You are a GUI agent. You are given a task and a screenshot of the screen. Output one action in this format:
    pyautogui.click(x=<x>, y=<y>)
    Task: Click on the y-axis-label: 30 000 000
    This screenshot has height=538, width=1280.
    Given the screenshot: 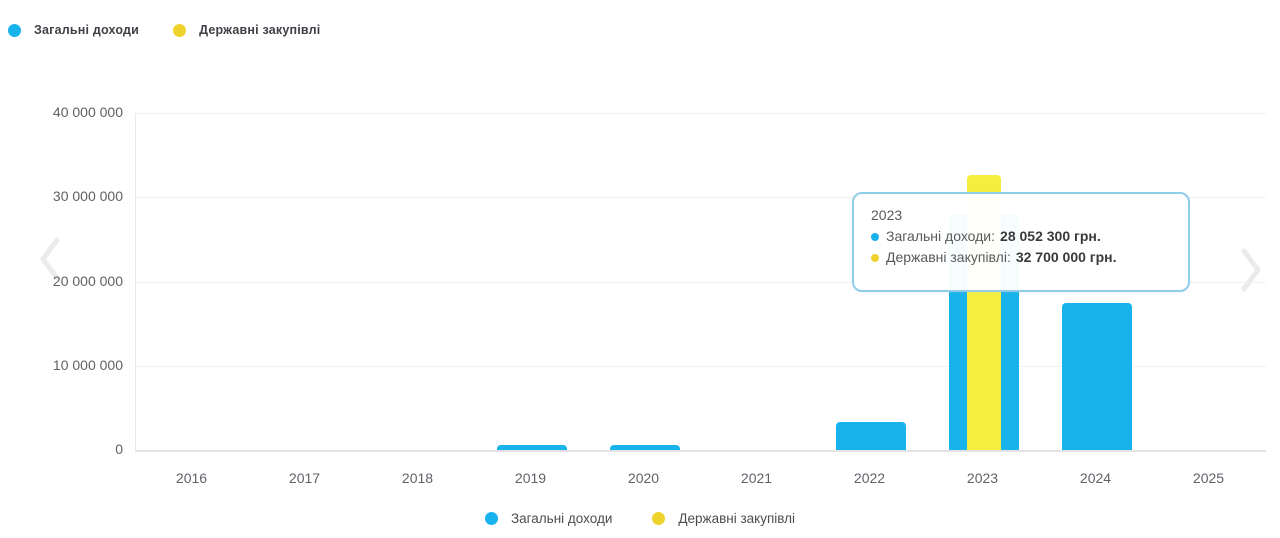 What is the action you would take?
    pyautogui.click(x=87, y=196)
    